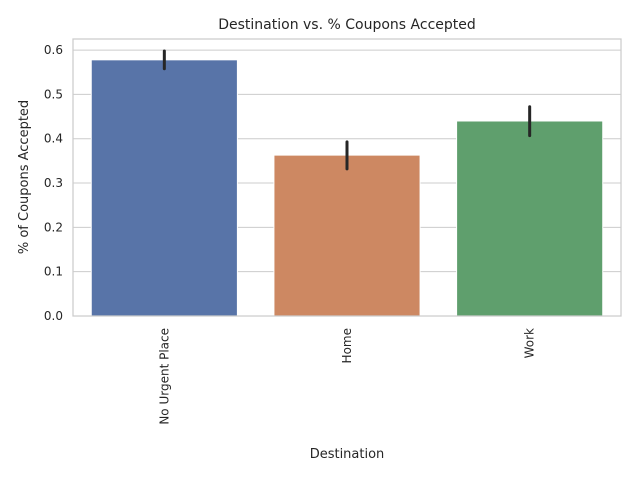 The height and width of the screenshot is (480, 640). I want to click on x-tick-label: No Urgent Place, so click(164, 376).